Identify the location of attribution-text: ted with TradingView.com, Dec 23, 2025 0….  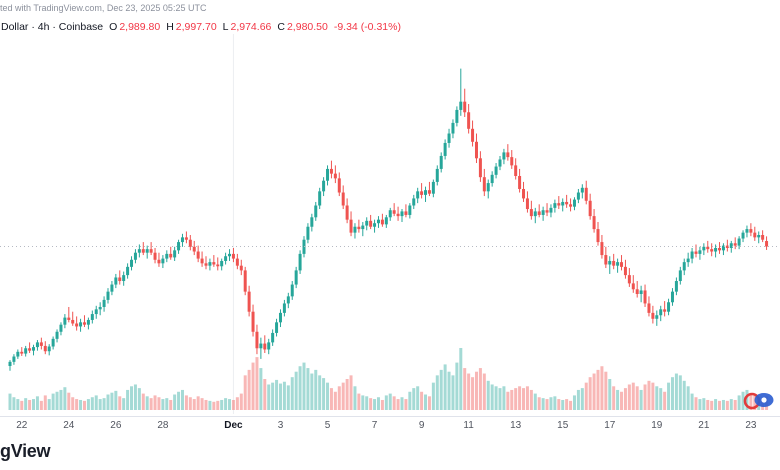
(103, 8).